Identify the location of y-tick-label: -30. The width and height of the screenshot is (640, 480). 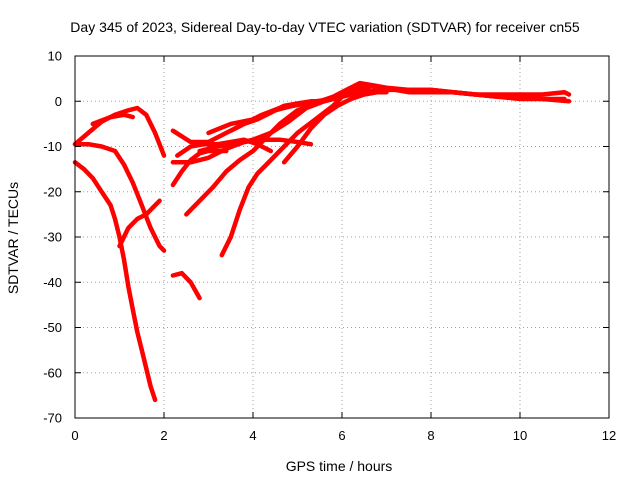
(52, 237).